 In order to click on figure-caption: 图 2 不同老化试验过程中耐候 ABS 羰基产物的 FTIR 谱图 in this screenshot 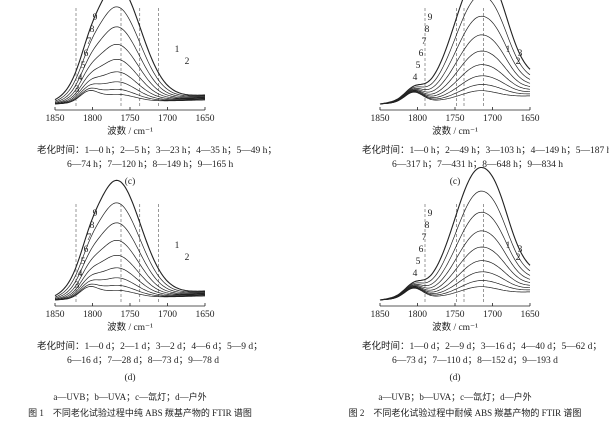, I will do `click(465, 412)`.